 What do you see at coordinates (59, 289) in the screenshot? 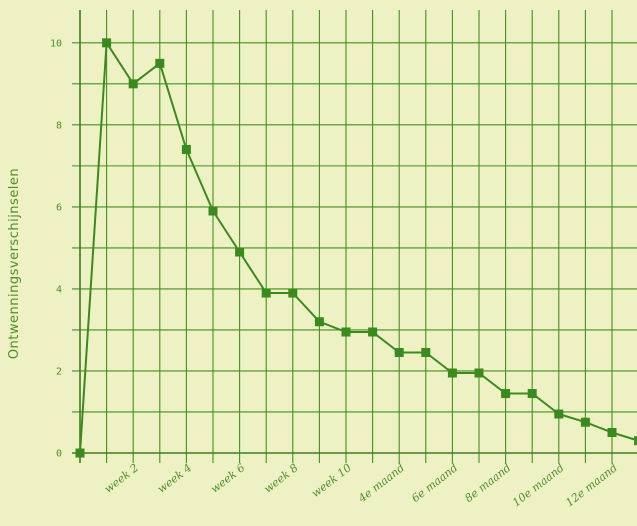
I see `y-tick-label: 4` at bounding box center [59, 289].